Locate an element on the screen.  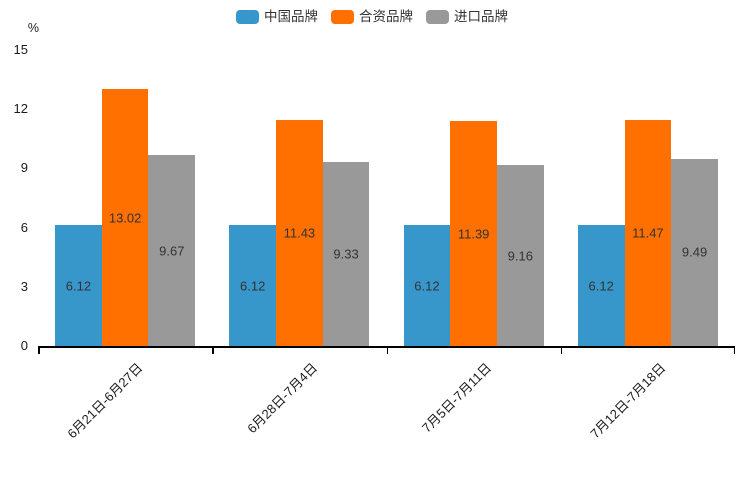
bar-中国品牌-1 is located at coordinates (78, 285).